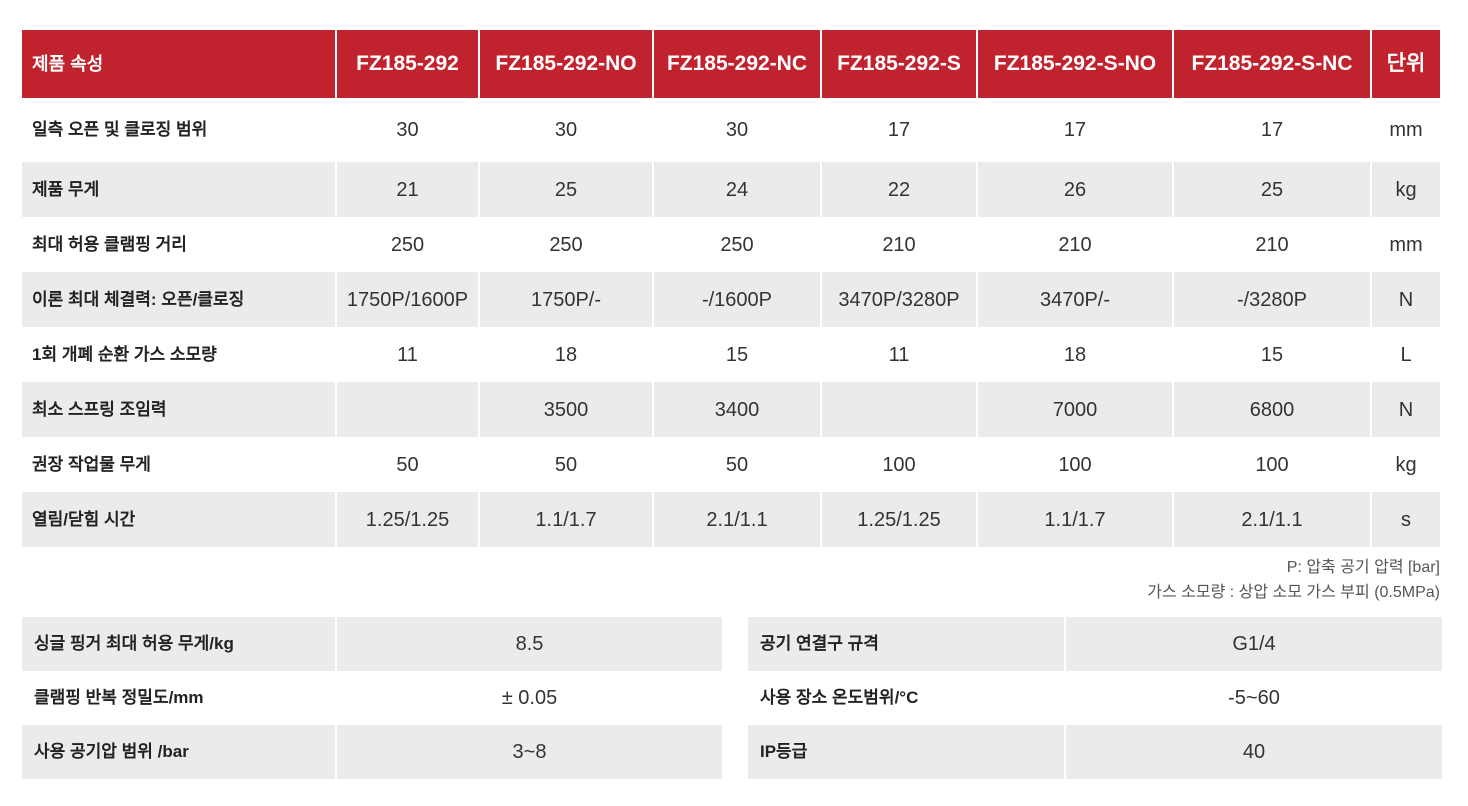 The image size is (1468, 806). I want to click on value-cell: 8.5, so click(529, 644).